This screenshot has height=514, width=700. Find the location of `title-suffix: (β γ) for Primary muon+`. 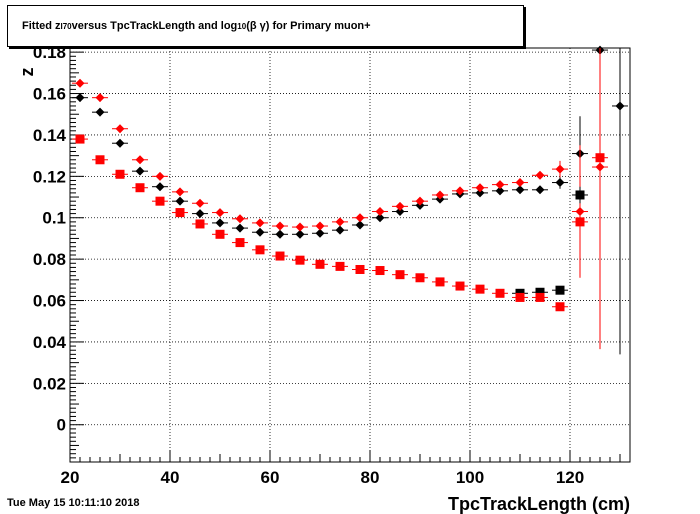

title-suffix: (β γ) for Primary muon+ is located at coordinates (308, 26).